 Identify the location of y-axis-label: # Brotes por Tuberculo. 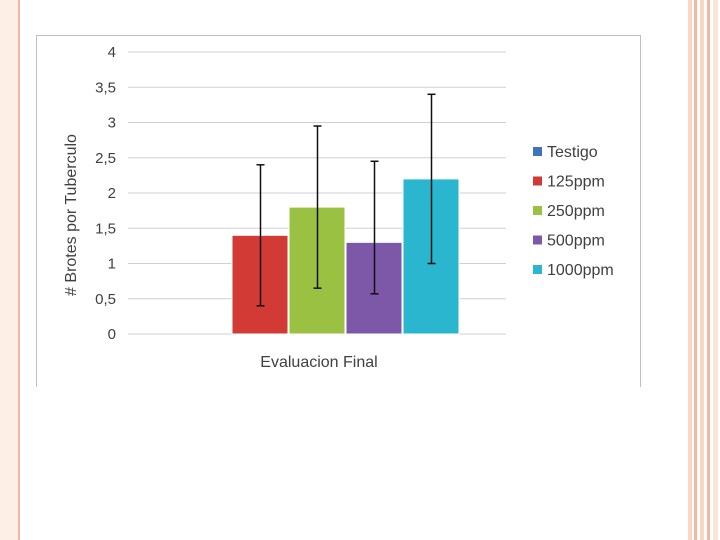
(71, 215).